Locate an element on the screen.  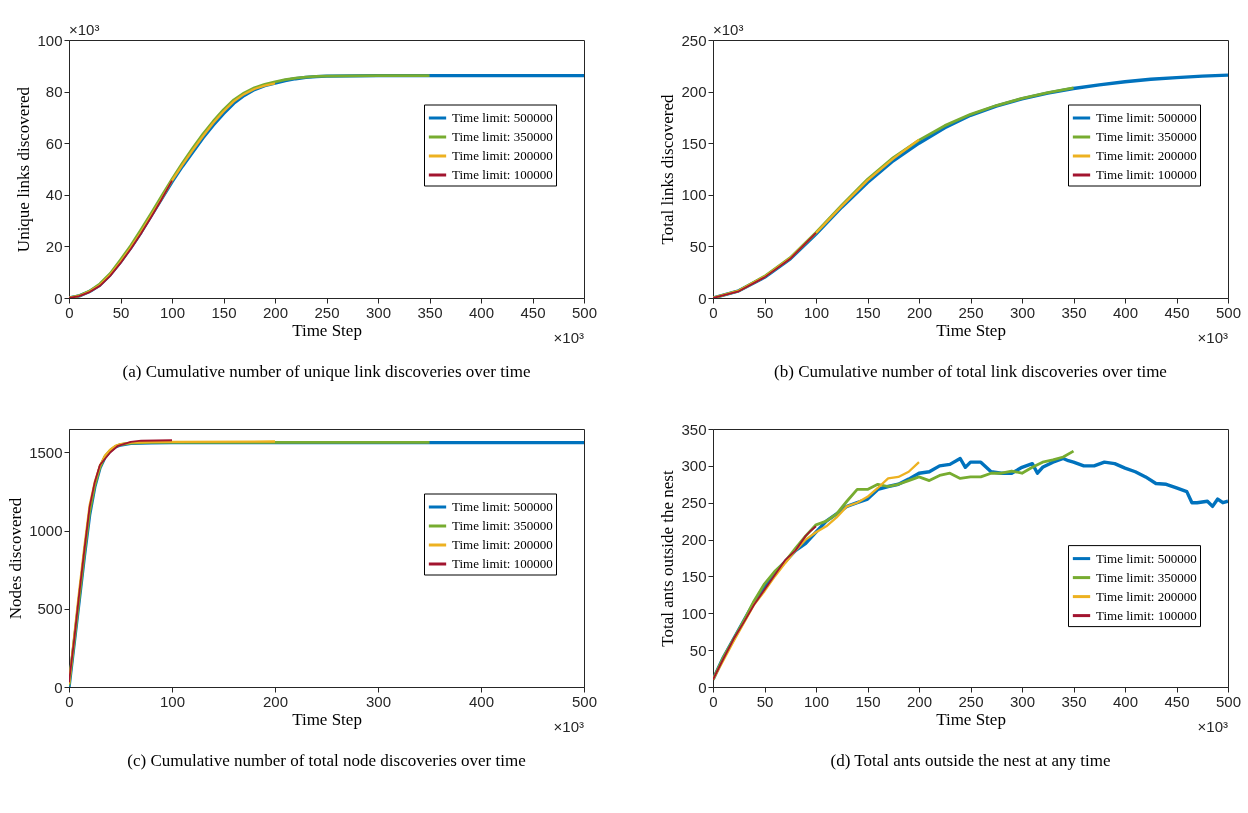
y-axis-title: Total ants outside the nest is located at coordinates (668, 558).